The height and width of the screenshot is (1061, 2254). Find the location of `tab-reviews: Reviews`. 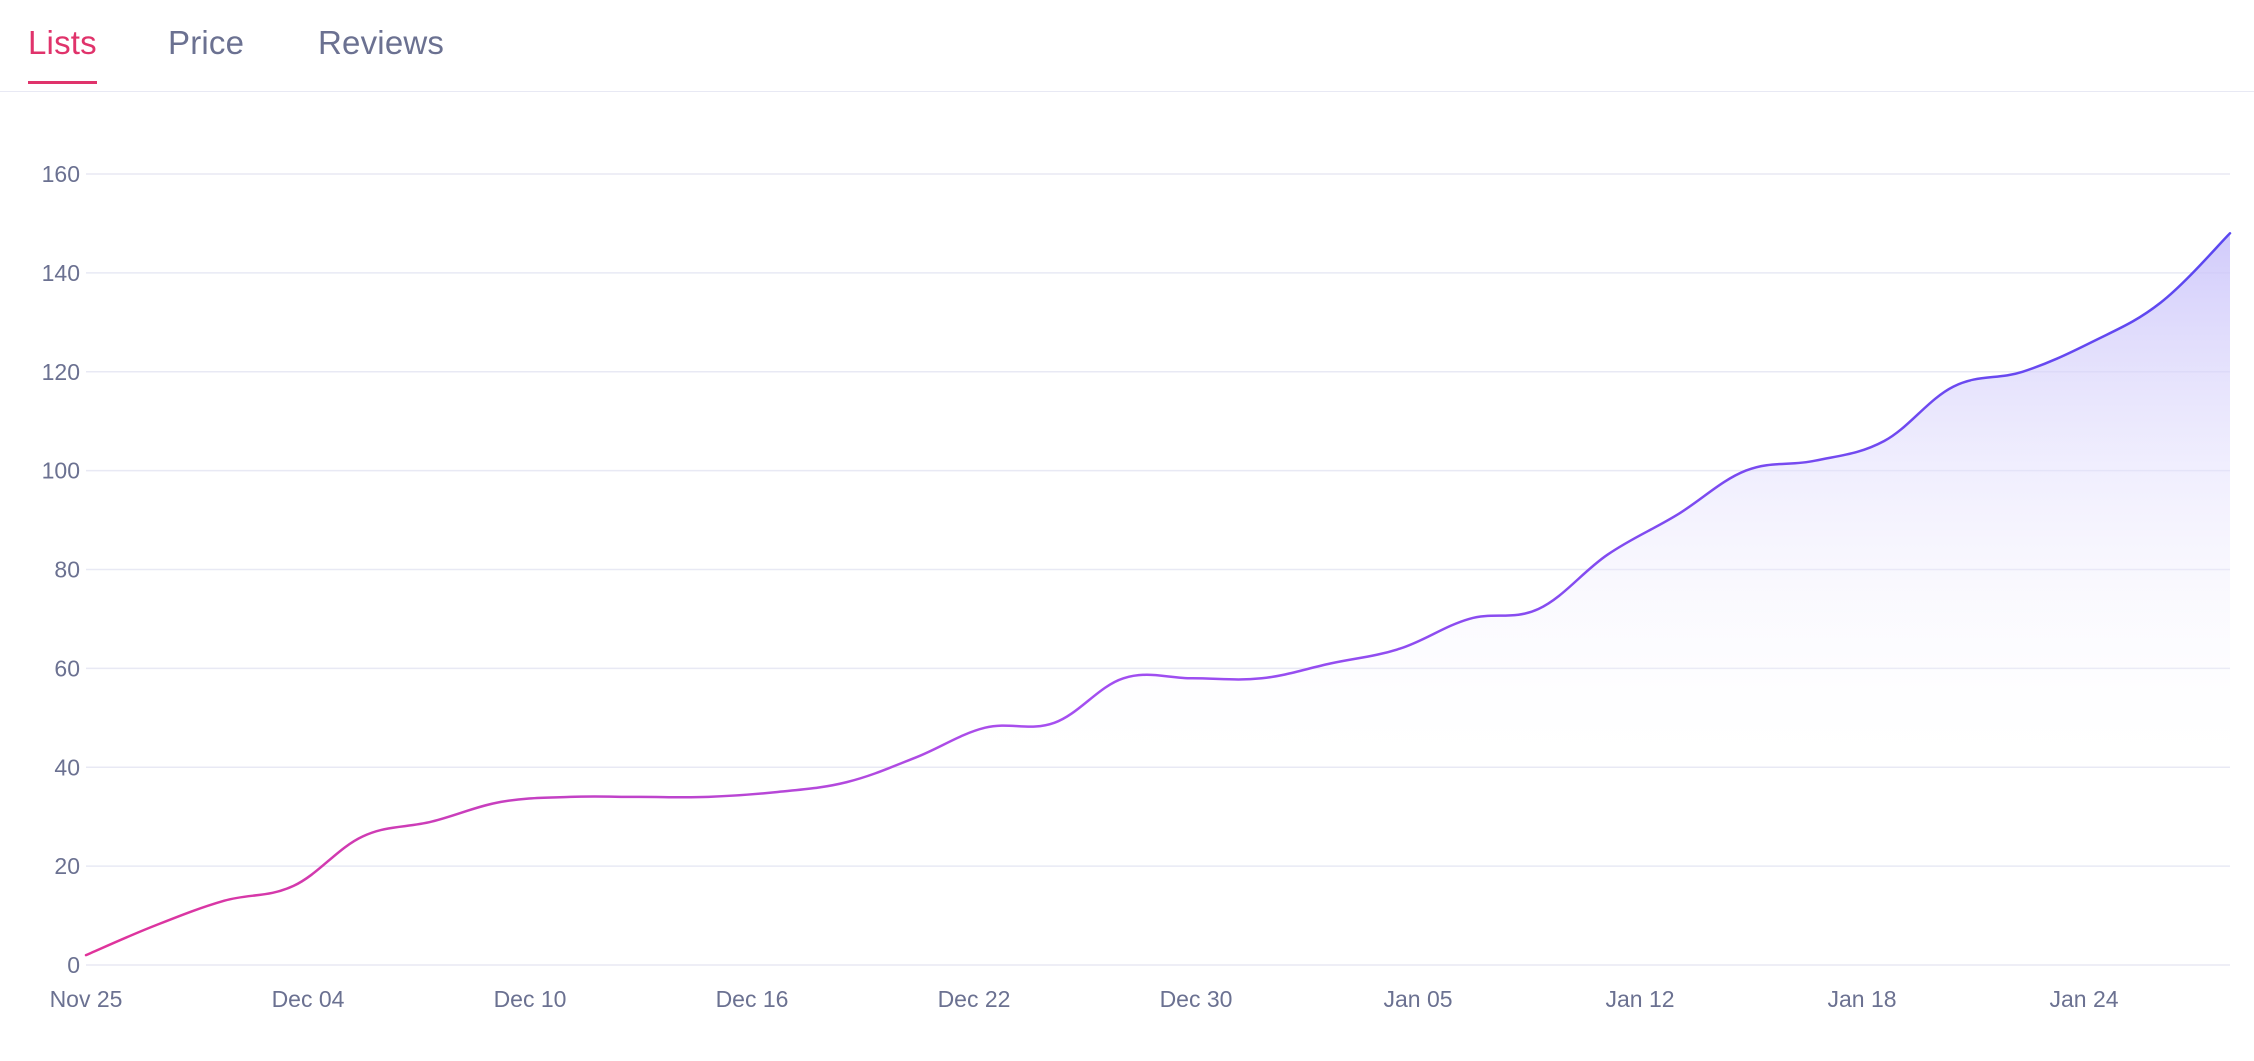

tab-reviews: Reviews is located at coordinates (381, 42).